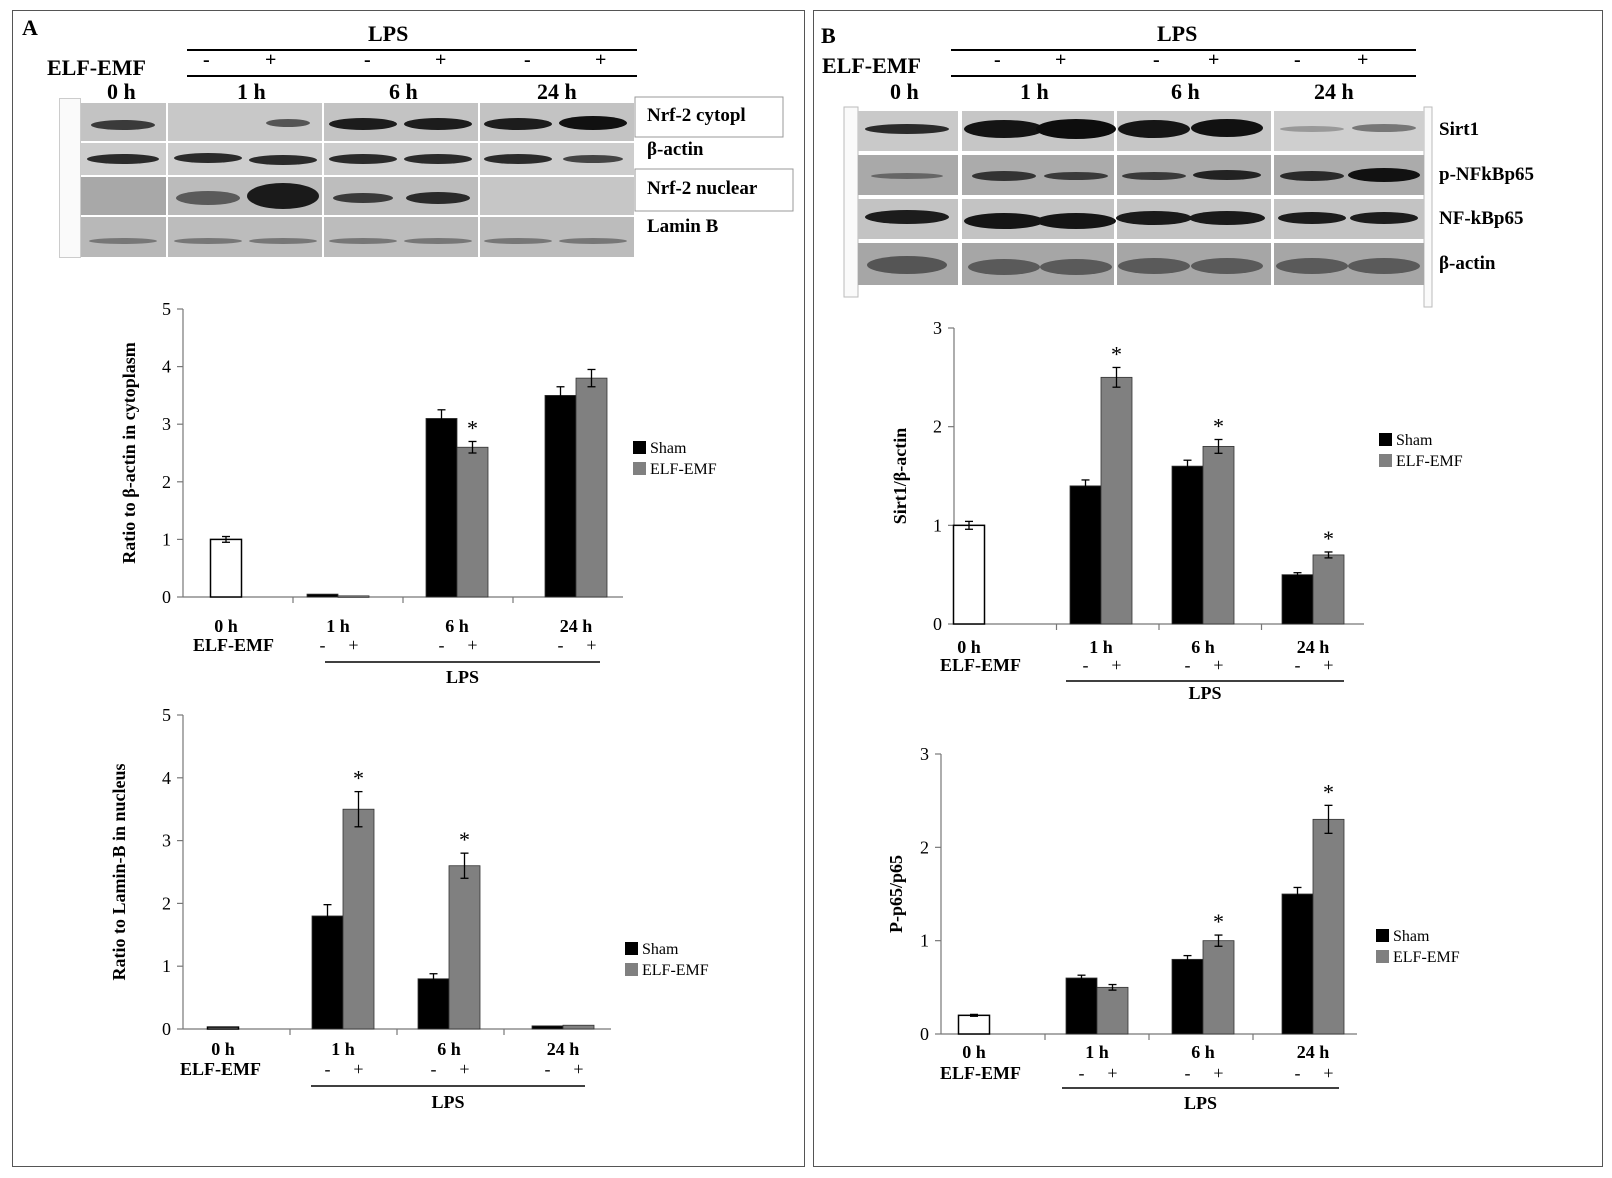  Describe the element at coordinates (166, 309) in the screenshot. I see `y-tick-label: 5` at that location.